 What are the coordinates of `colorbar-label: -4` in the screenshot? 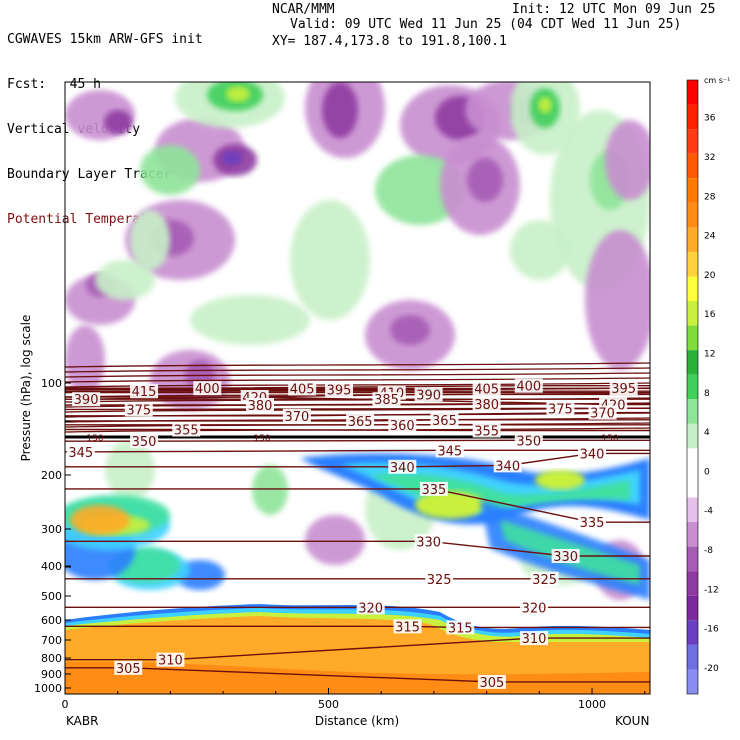 It's located at (708, 512).